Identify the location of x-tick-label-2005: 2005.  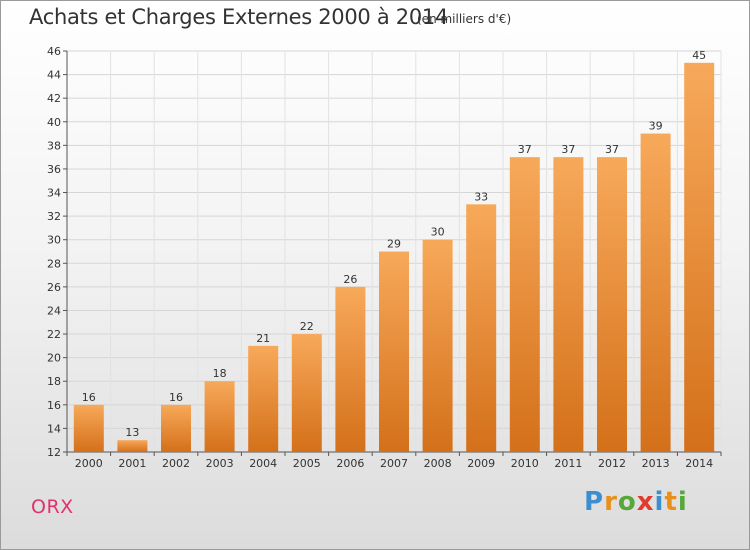
(307, 463).